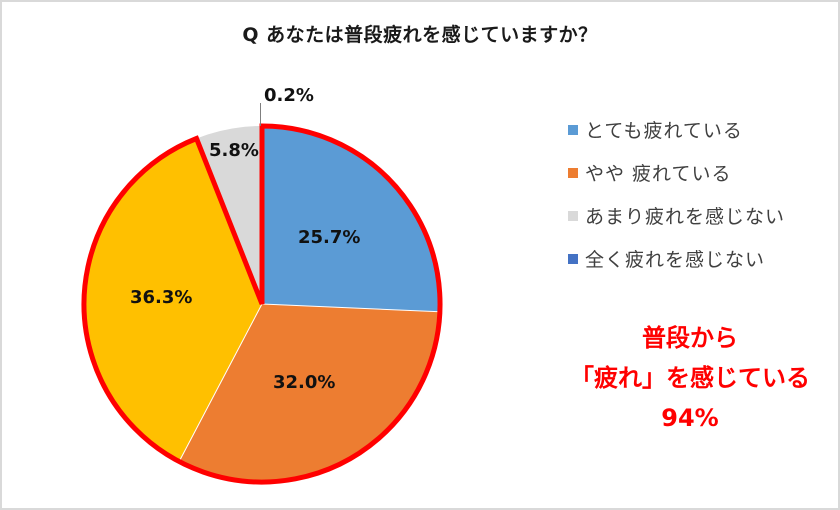  I want to click on legend-label: 全く疲れを感じない, so click(675, 260).